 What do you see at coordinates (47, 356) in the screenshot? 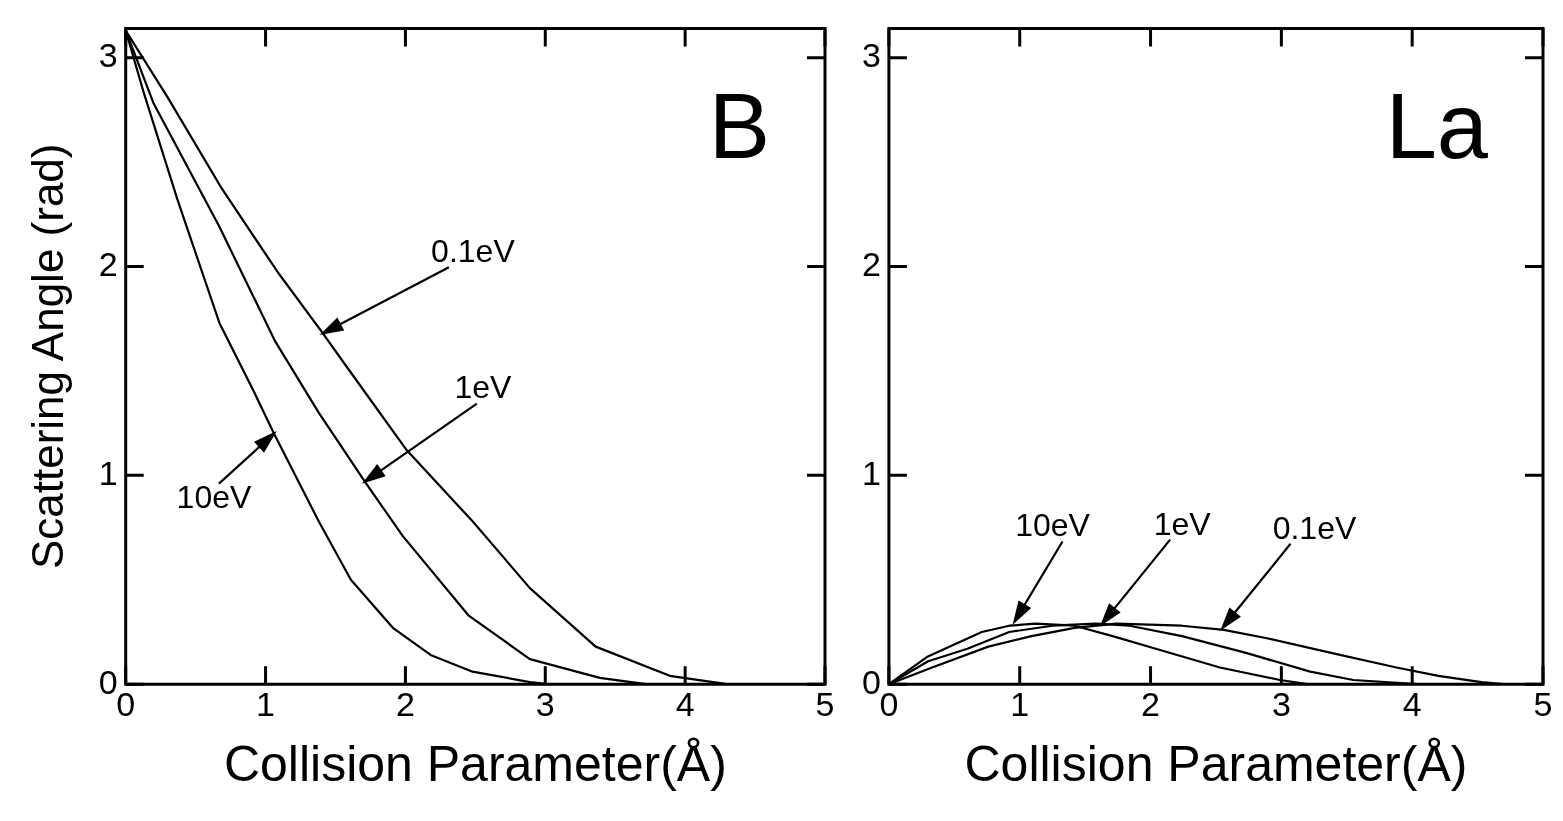
I see `y-axis-title: Scattering Angle (rad)` at bounding box center [47, 356].